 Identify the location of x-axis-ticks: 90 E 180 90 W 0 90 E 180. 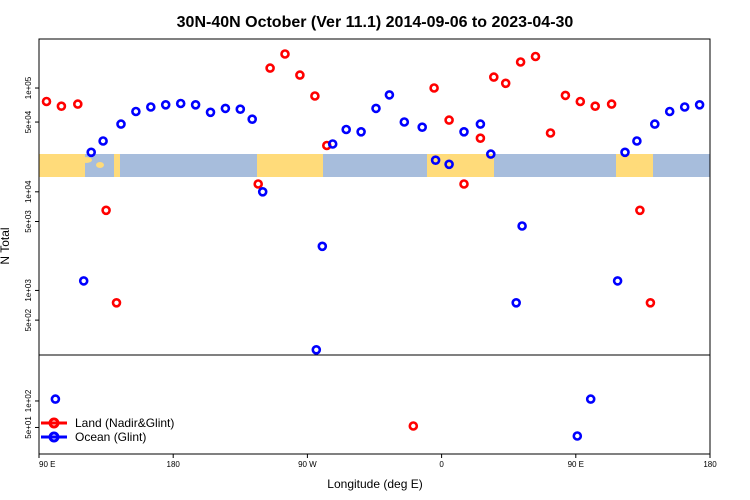
(377, 461).